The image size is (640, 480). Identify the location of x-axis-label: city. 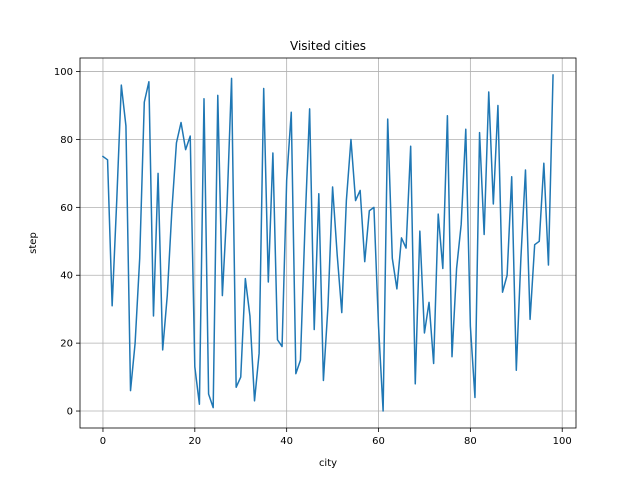
(328, 463).